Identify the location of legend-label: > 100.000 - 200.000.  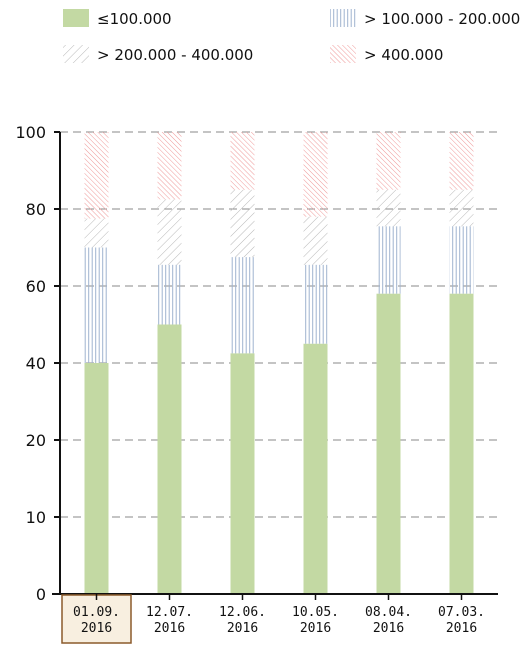
(442, 19).